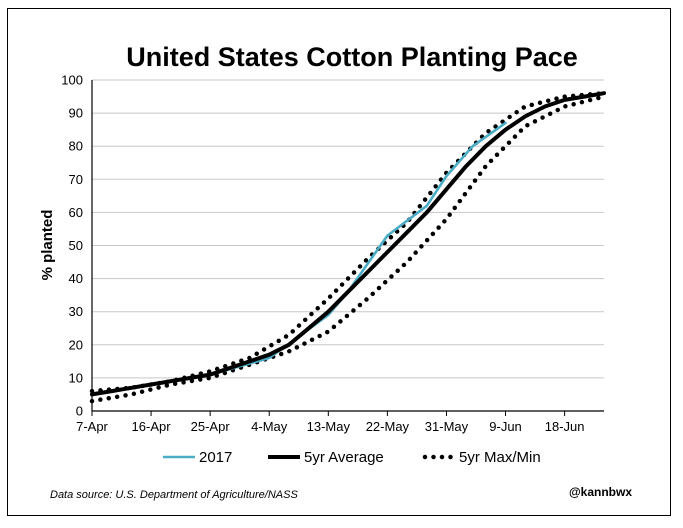  Describe the element at coordinates (72, 80) in the screenshot. I see `y-tick-label: 100` at that location.